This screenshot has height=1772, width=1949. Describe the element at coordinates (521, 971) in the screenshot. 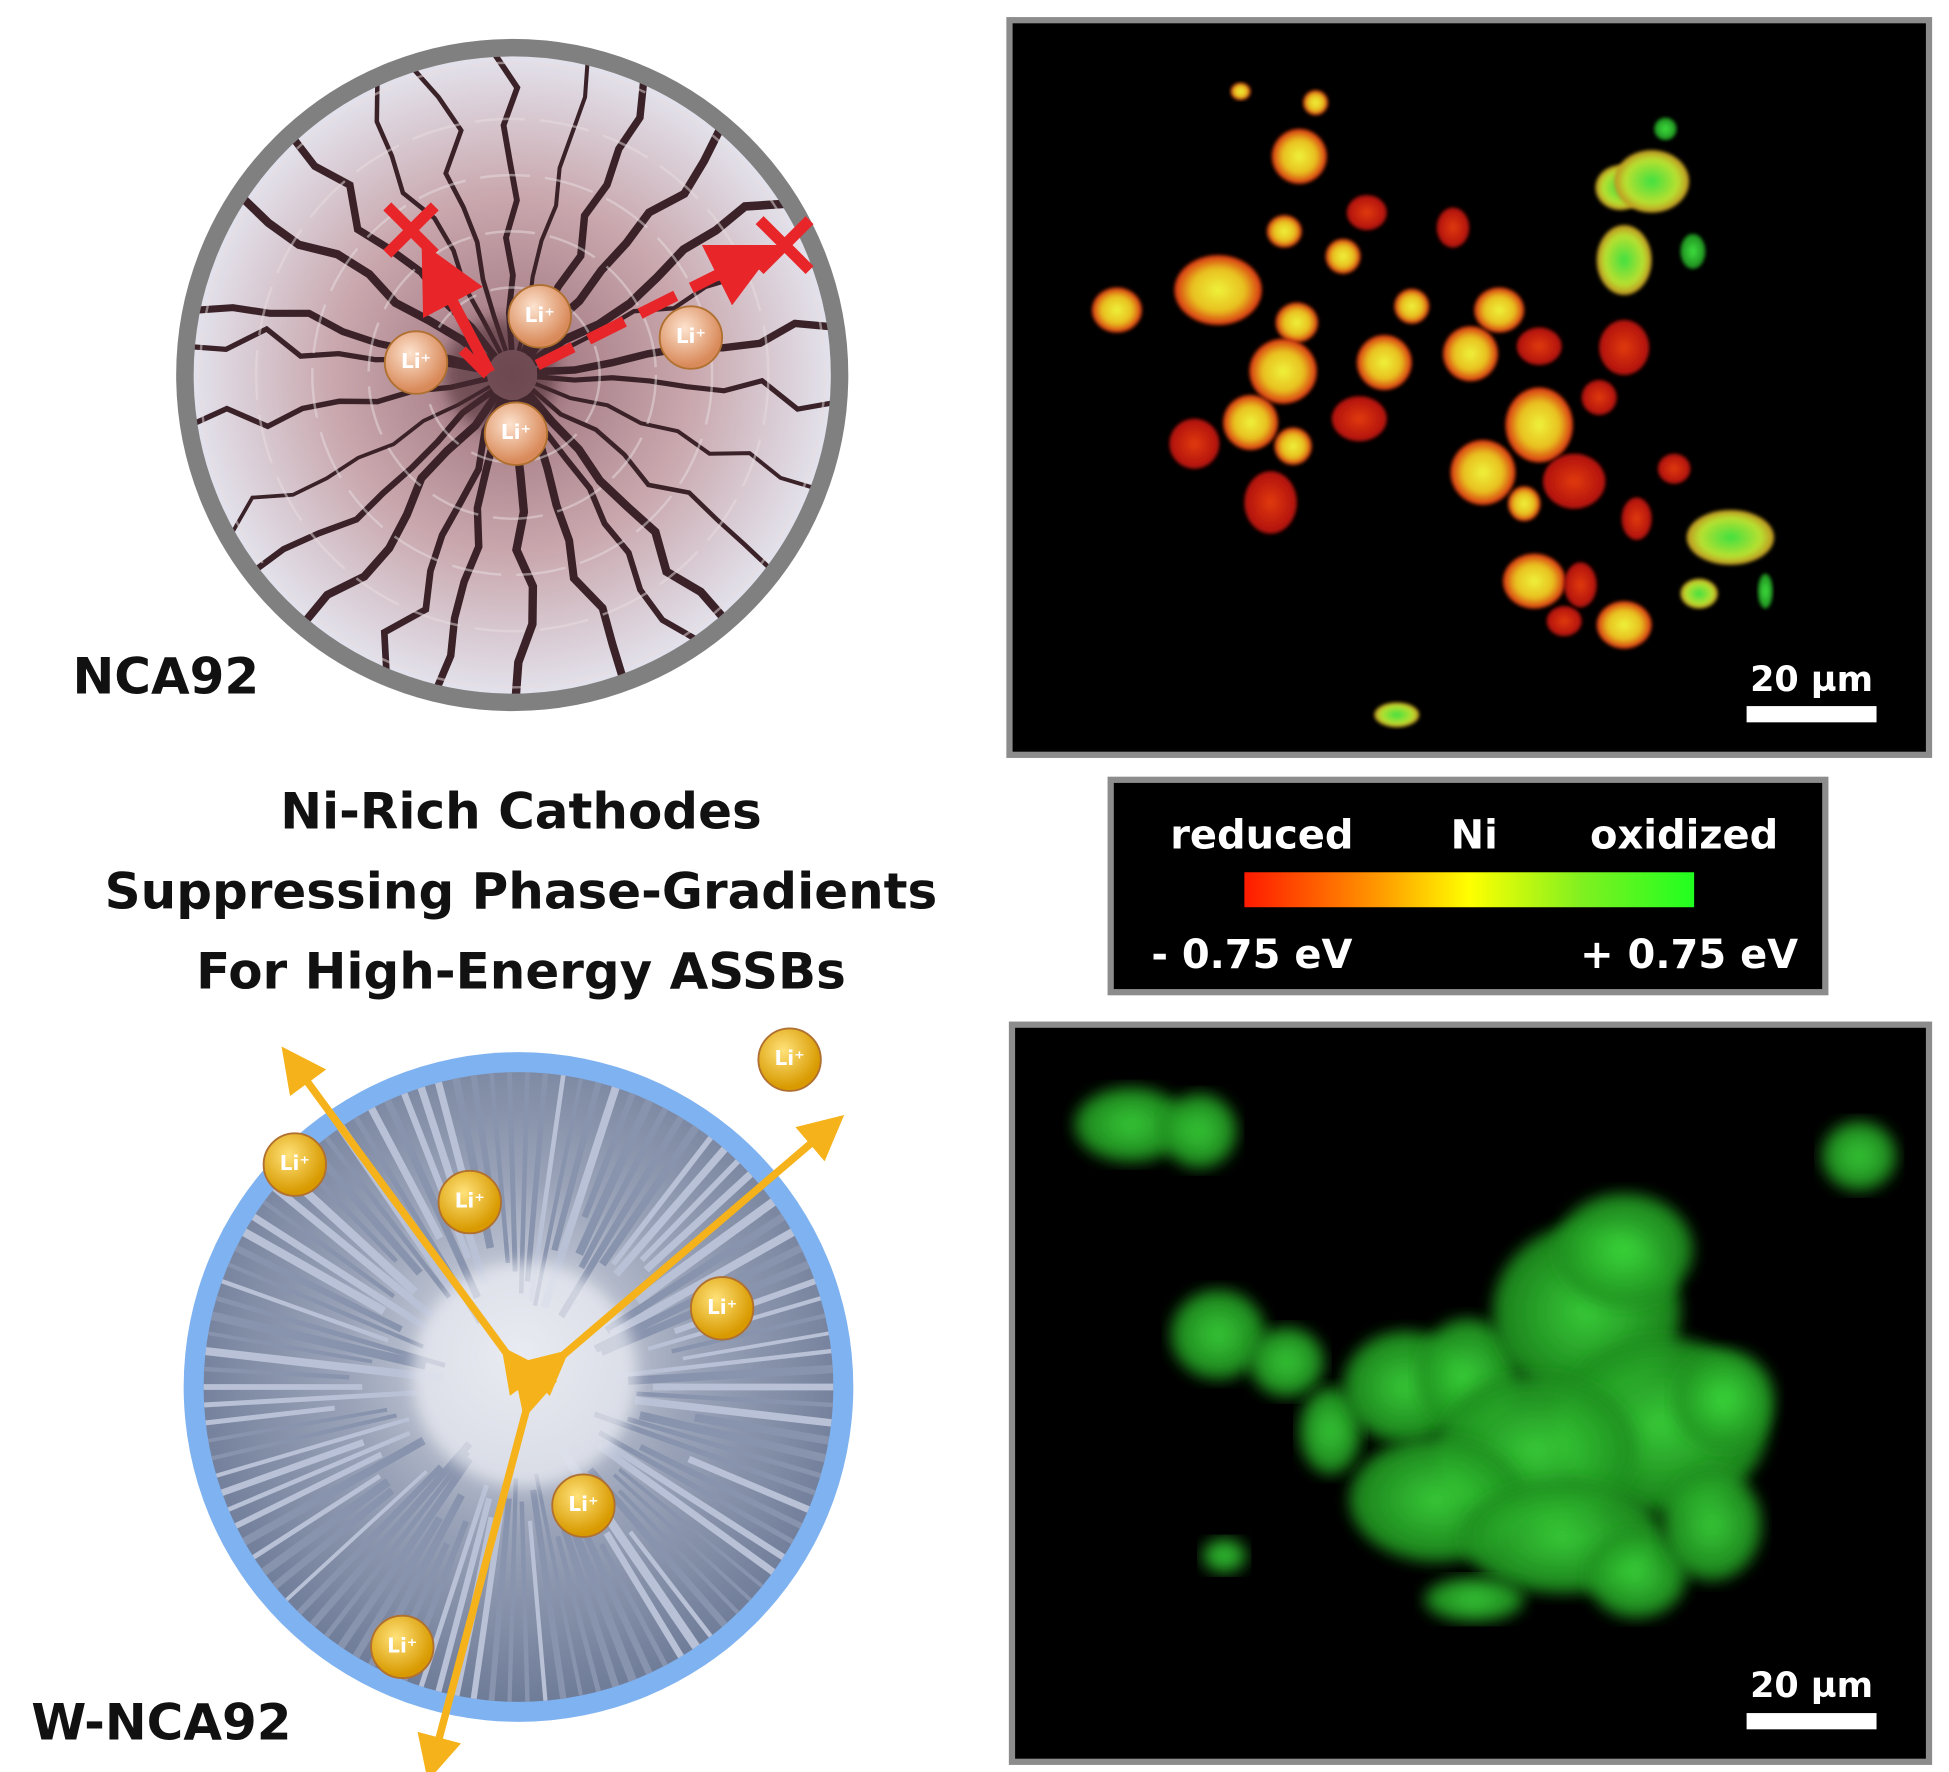

I see `title-line: For High-Energy ASSBs` at that location.